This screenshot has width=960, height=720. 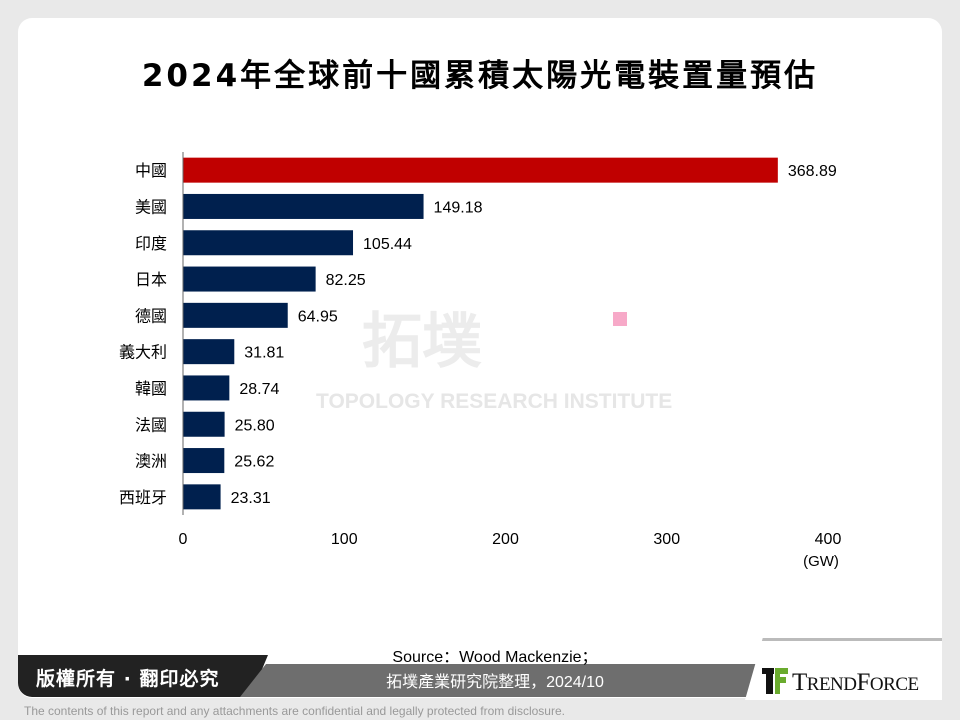 I want to click on category-label: 義大利, so click(x=143, y=352).